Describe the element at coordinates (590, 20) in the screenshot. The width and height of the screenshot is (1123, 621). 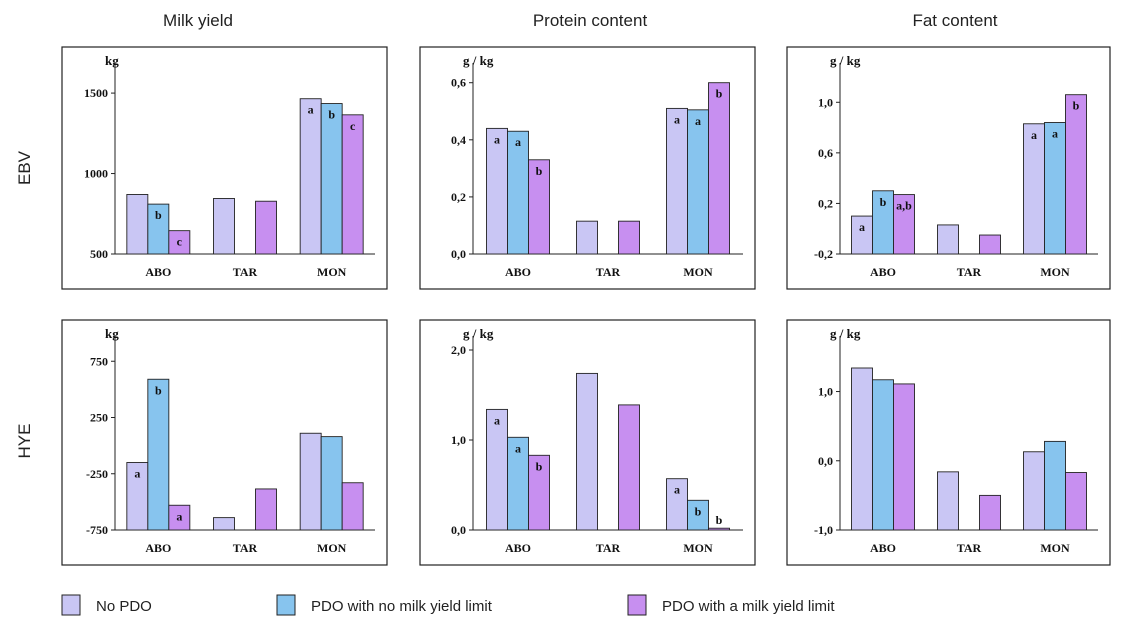
I see `column-title-protein-content: Protein content` at that location.